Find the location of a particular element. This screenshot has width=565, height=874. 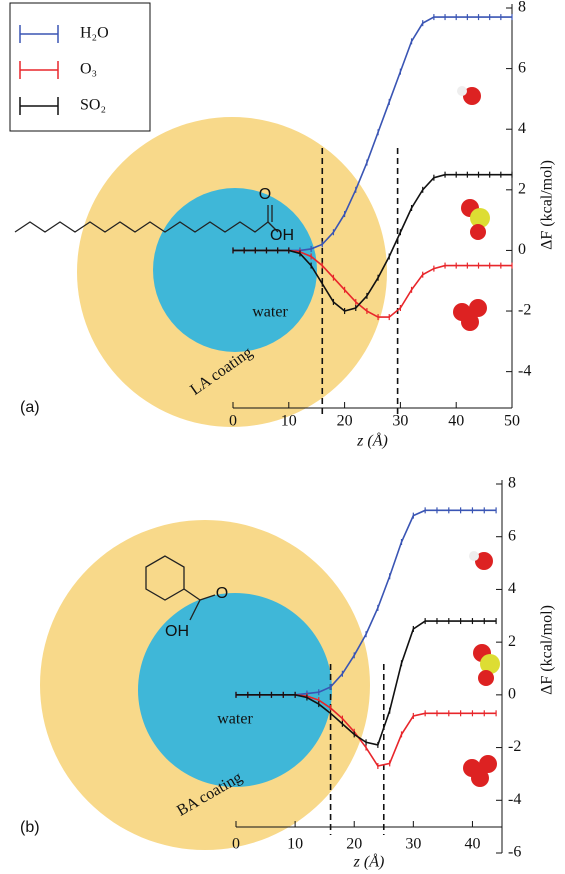

legend-box is located at coordinates (80, 67).